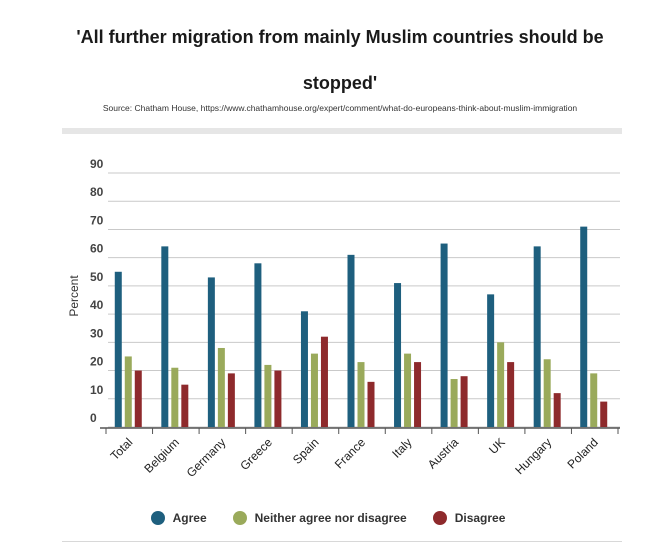 This screenshot has width=656, height=549. What do you see at coordinates (443, 453) in the screenshot?
I see `x-tick-label: Austria` at bounding box center [443, 453].